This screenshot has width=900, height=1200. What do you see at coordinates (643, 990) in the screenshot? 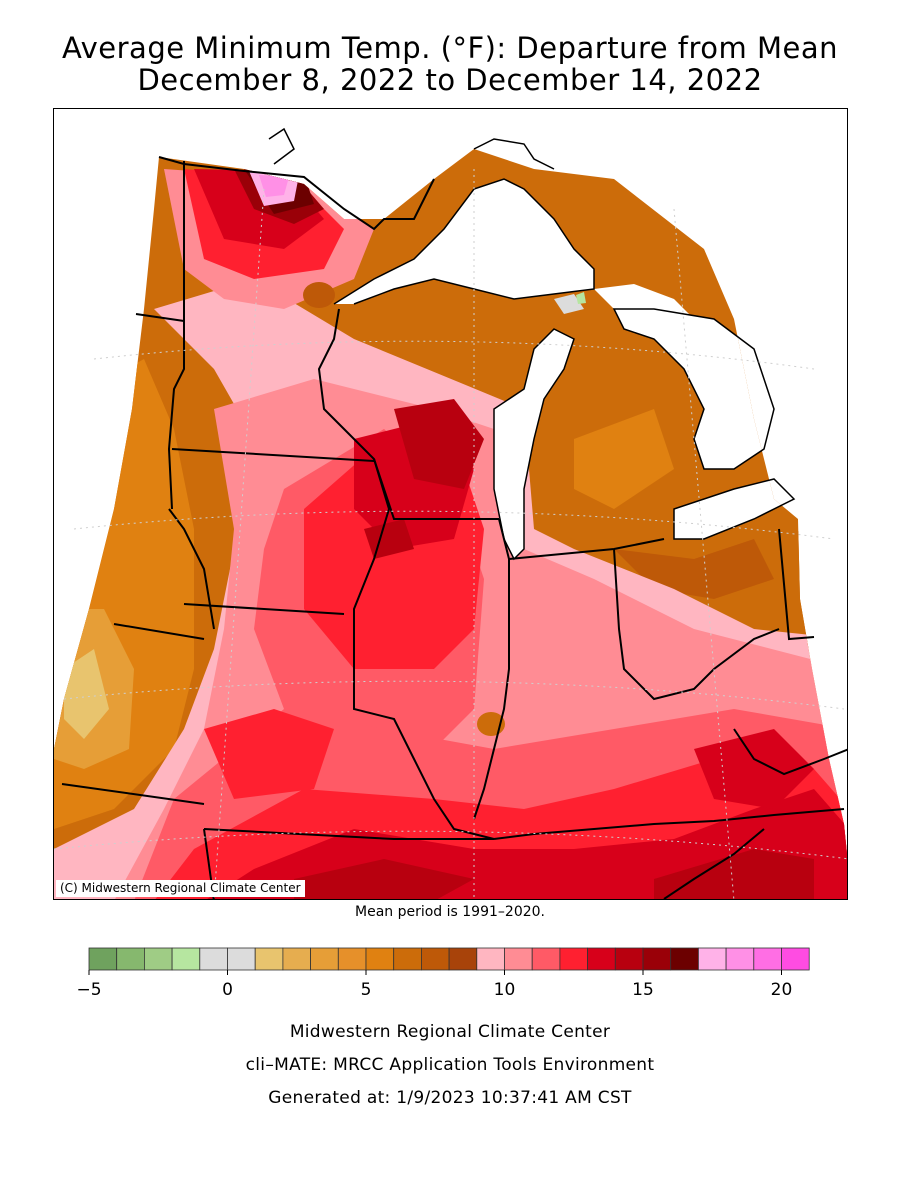
I see `legend-tick-label: 15` at bounding box center [643, 990].